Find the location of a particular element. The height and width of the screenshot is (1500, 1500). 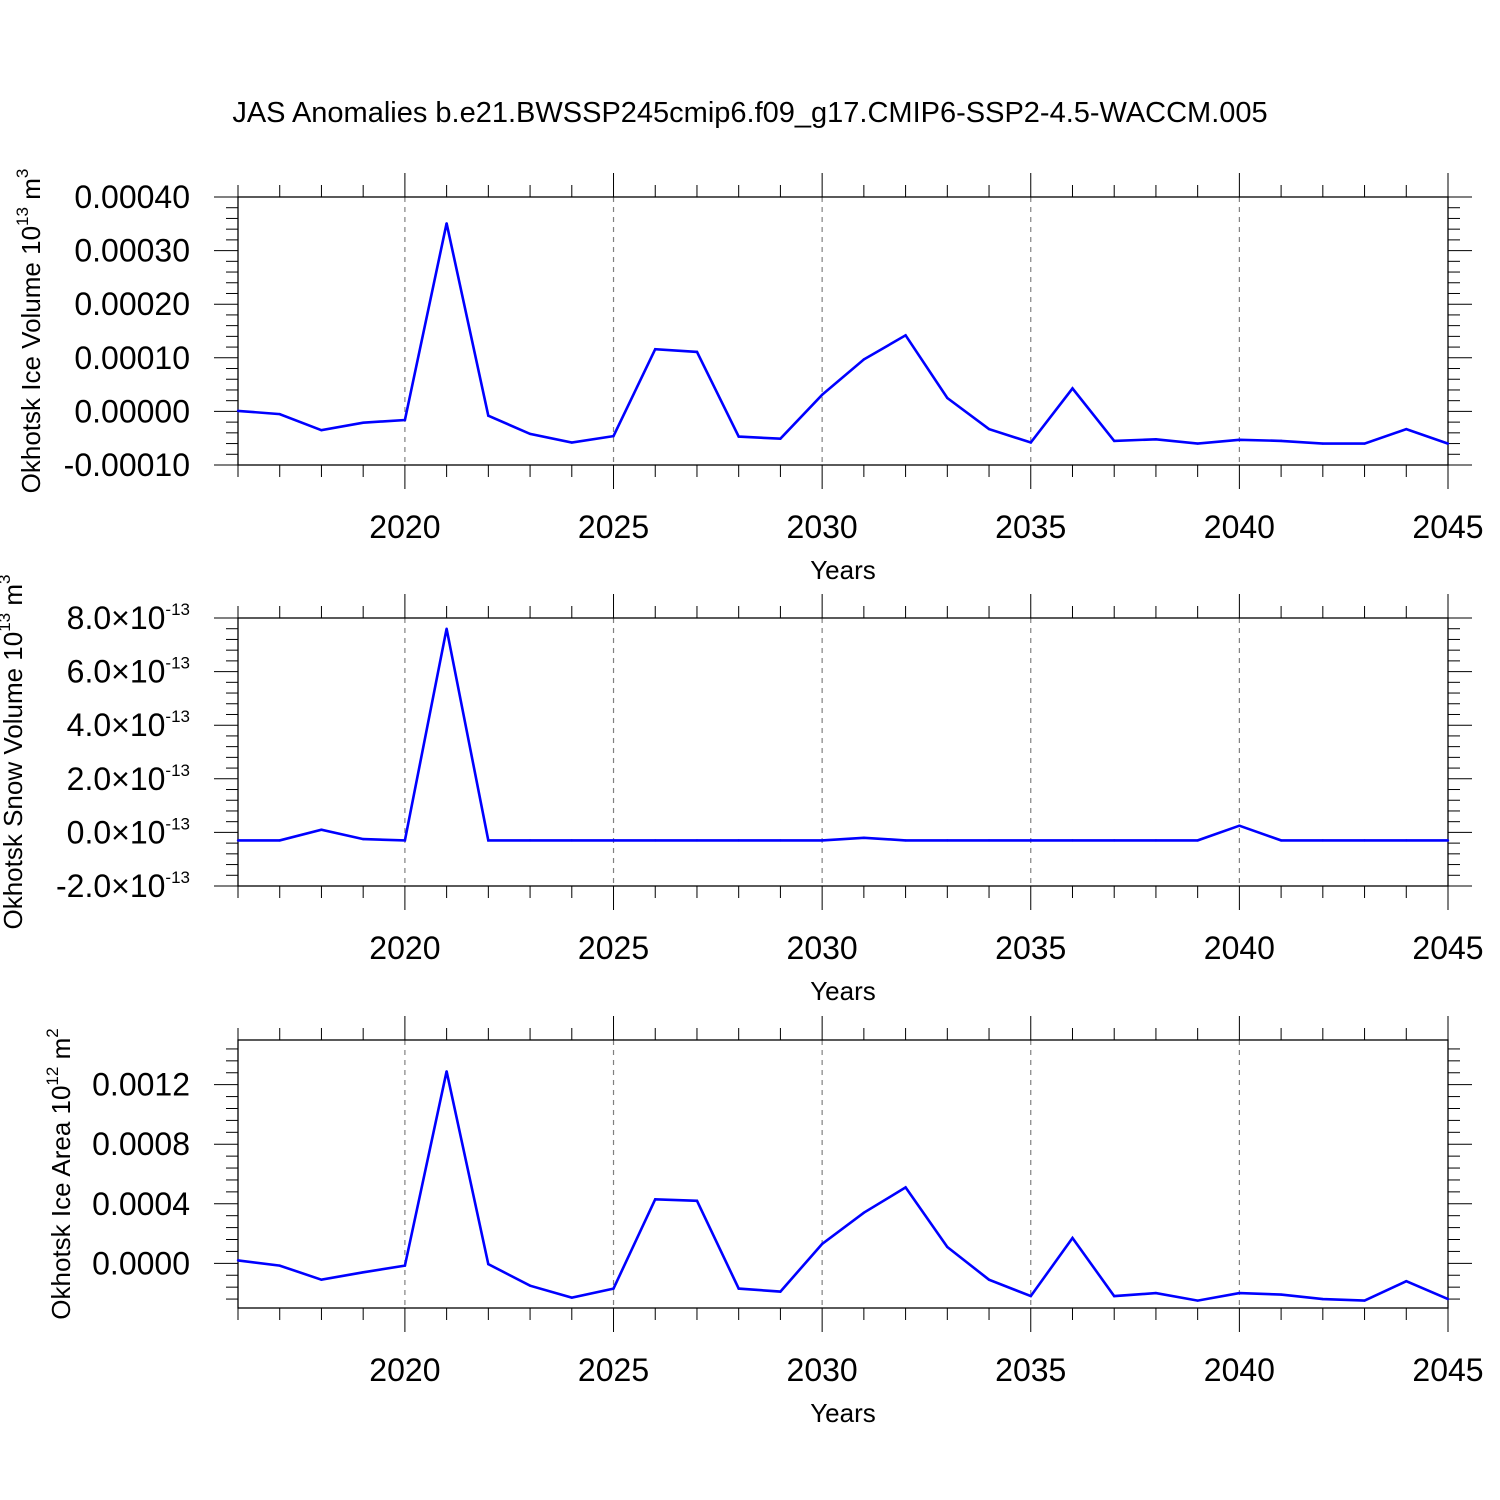

y-tick-label: 0.00010 is located at coordinates (132, 358).